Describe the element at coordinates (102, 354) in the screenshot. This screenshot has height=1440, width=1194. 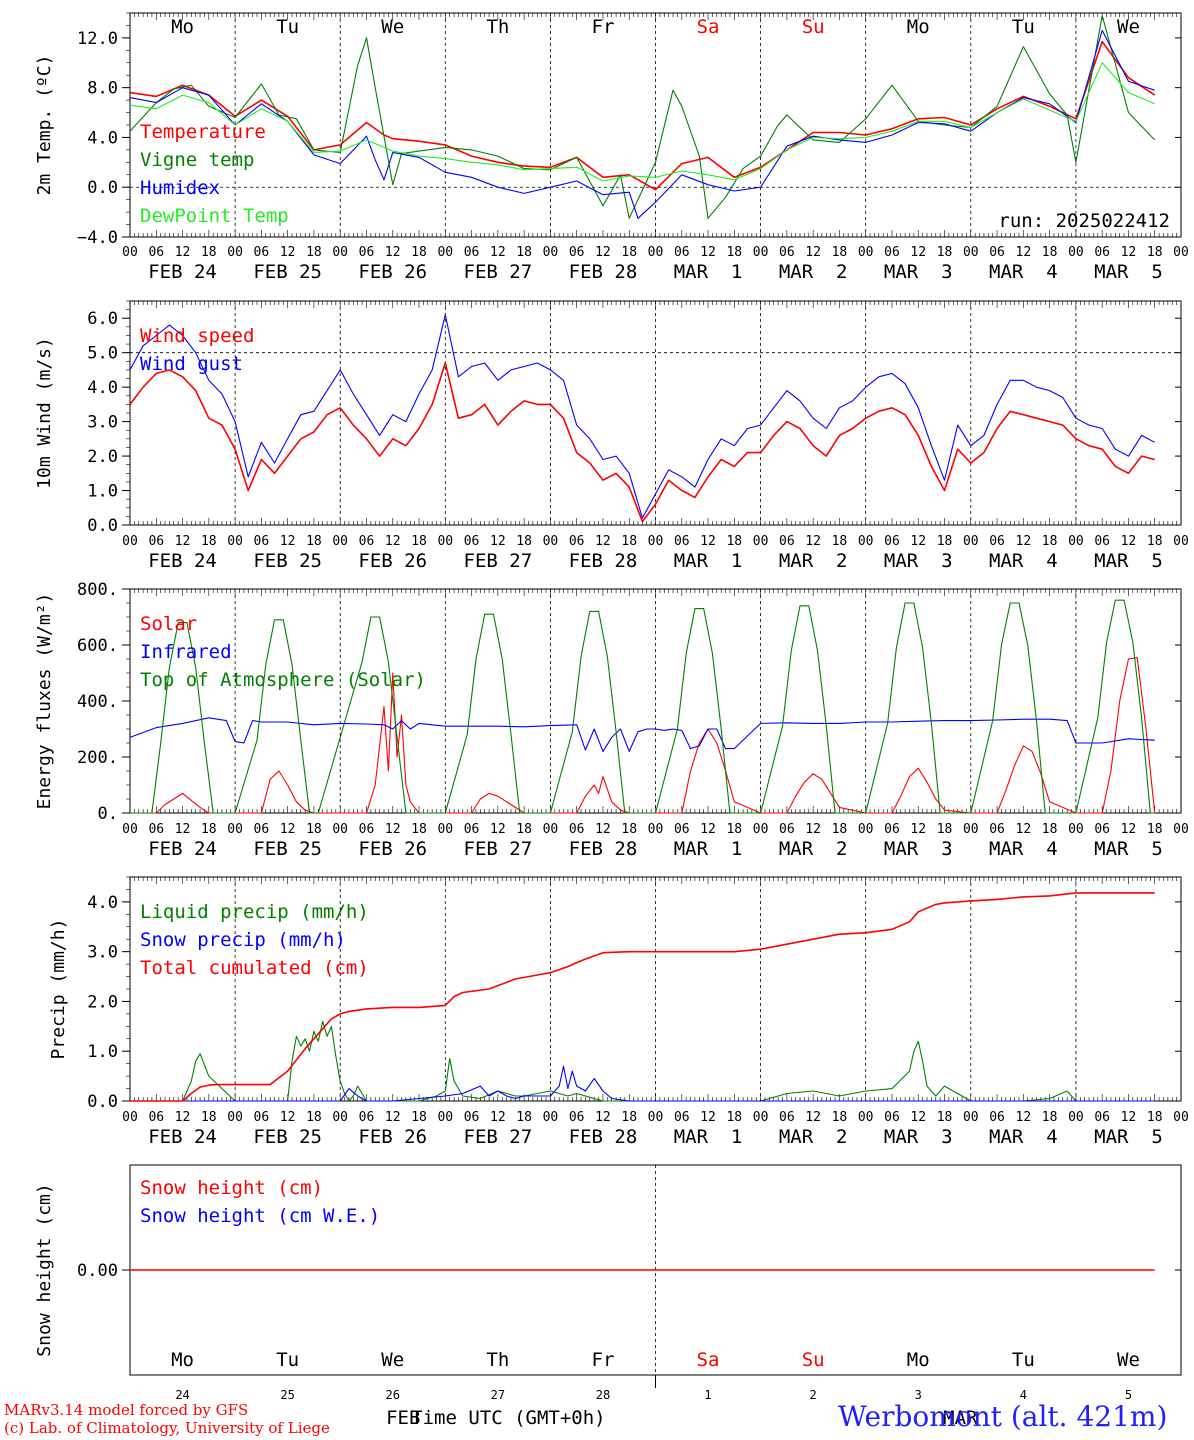
I see `y-tick-label: 5.0` at that location.